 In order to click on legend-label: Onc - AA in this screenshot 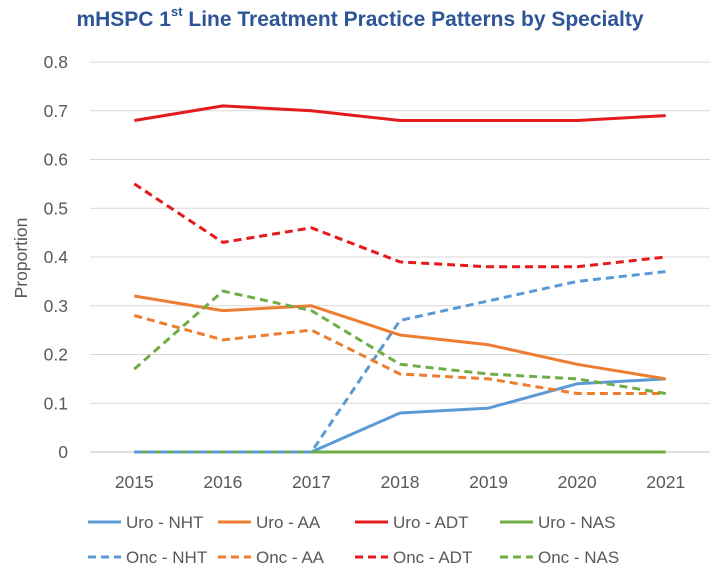, I will do `click(290, 557)`.